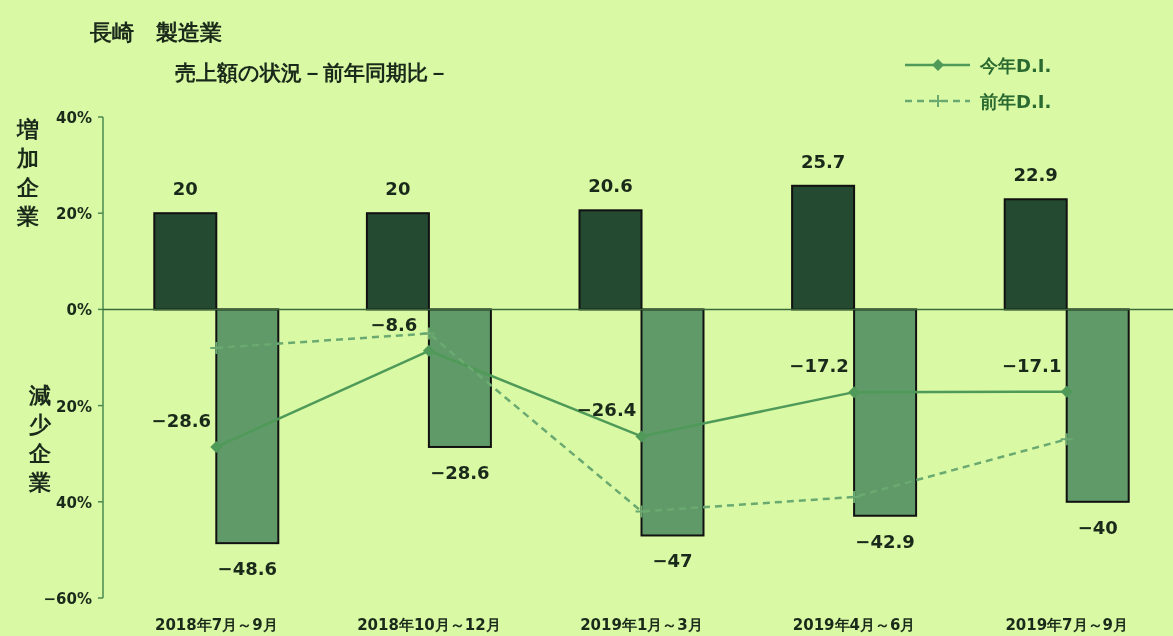 The width and height of the screenshot is (1173, 636). What do you see at coordinates (1097, 527) in the screenshot?
I see `data-label: −40` at bounding box center [1097, 527].